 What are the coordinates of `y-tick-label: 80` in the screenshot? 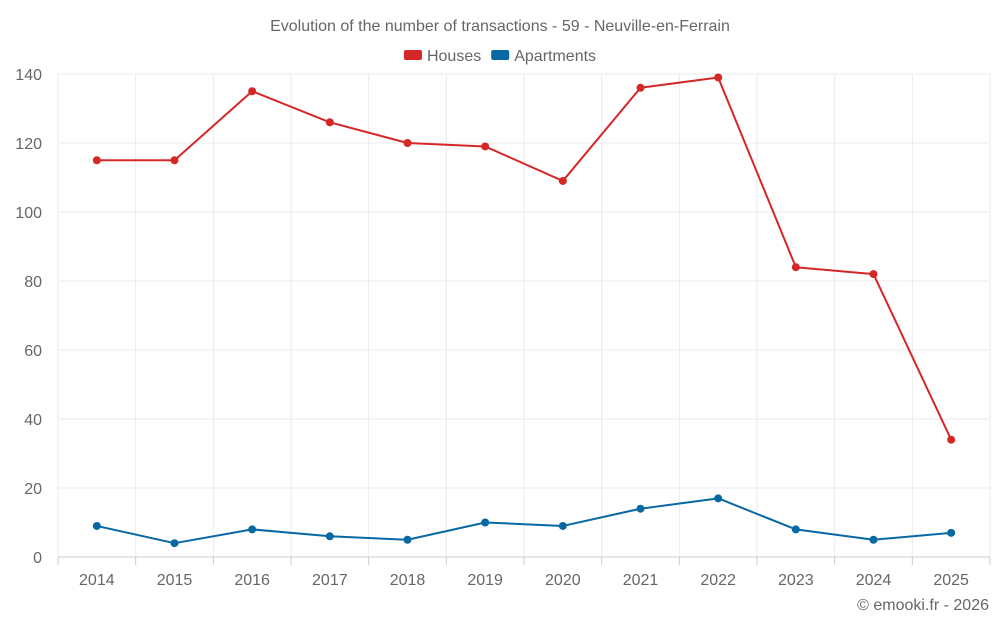 It's located at (33, 282).